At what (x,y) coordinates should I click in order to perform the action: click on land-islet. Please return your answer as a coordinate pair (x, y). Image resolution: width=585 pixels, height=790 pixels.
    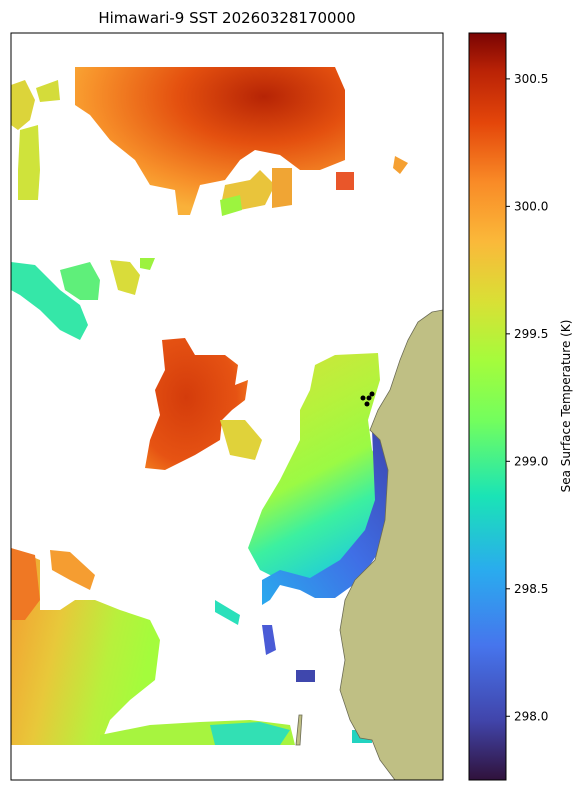
    Looking at the image, I should click on (299, 730).